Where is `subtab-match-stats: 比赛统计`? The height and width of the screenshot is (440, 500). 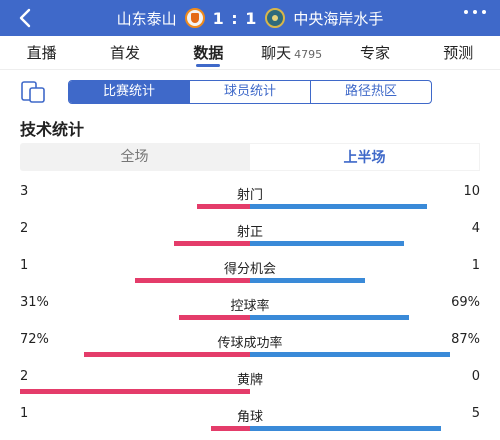 subtab-match-stats: 比赛统计 is located at coordinates (129, 92).